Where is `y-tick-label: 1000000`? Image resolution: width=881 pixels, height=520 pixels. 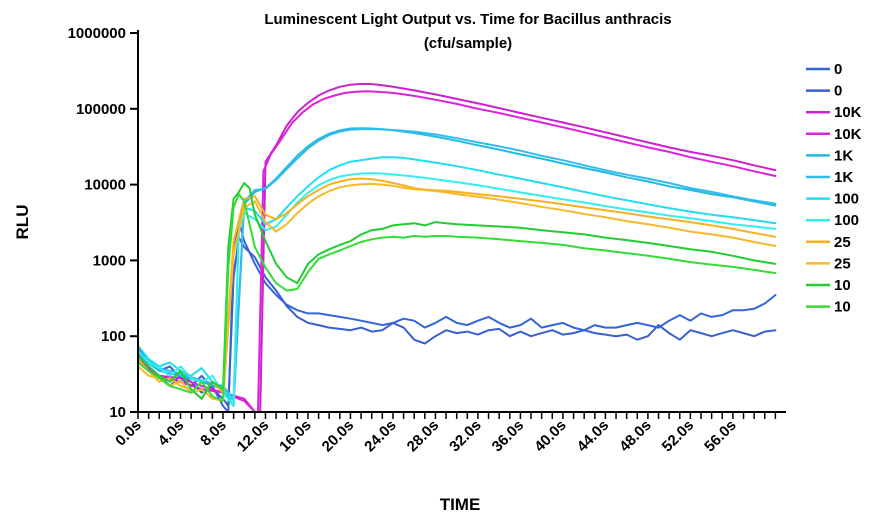
y-tick-label: 1000000 is located at coordinates (97, 33).